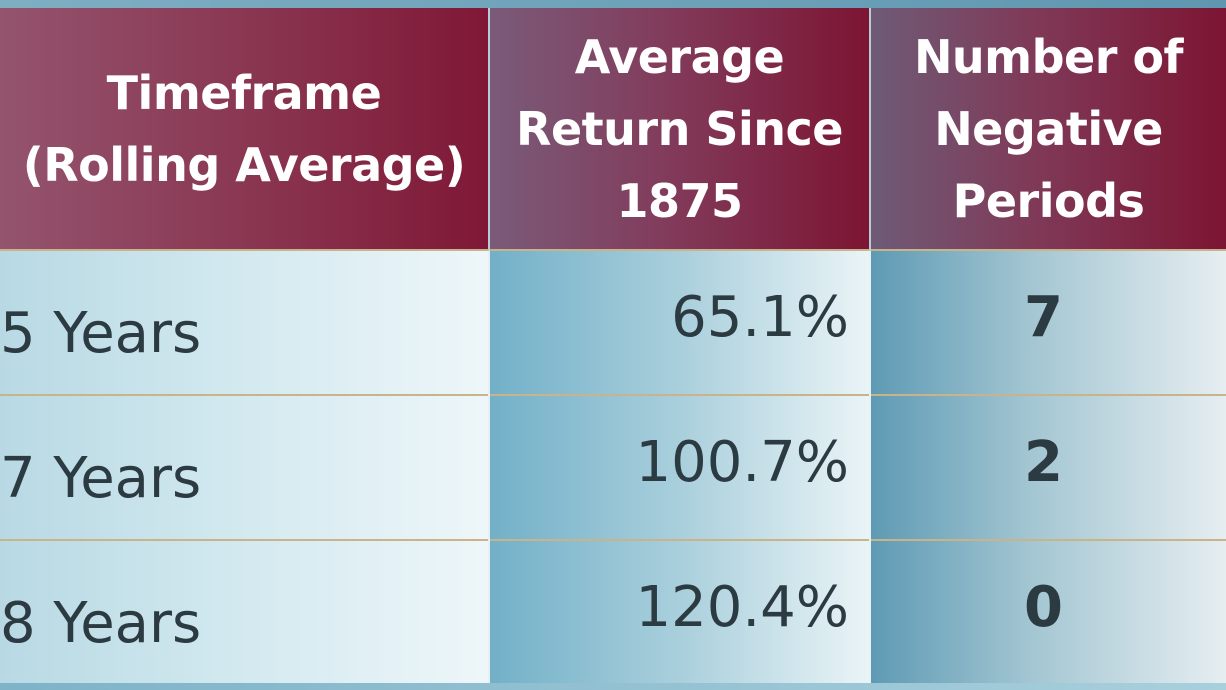  What do you see at coordinates (245, 129) in the screenshot?
I see `header-timeframe: Timeframe (Rolling Average)` at bounding box center [245, 129].